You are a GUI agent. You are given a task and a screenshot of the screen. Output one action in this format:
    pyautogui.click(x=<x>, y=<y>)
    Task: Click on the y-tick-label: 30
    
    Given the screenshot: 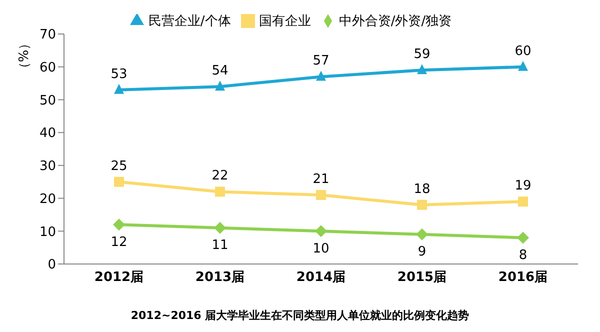 What is the action you would take?
    pyautogui.click(x=47, y=166)
    